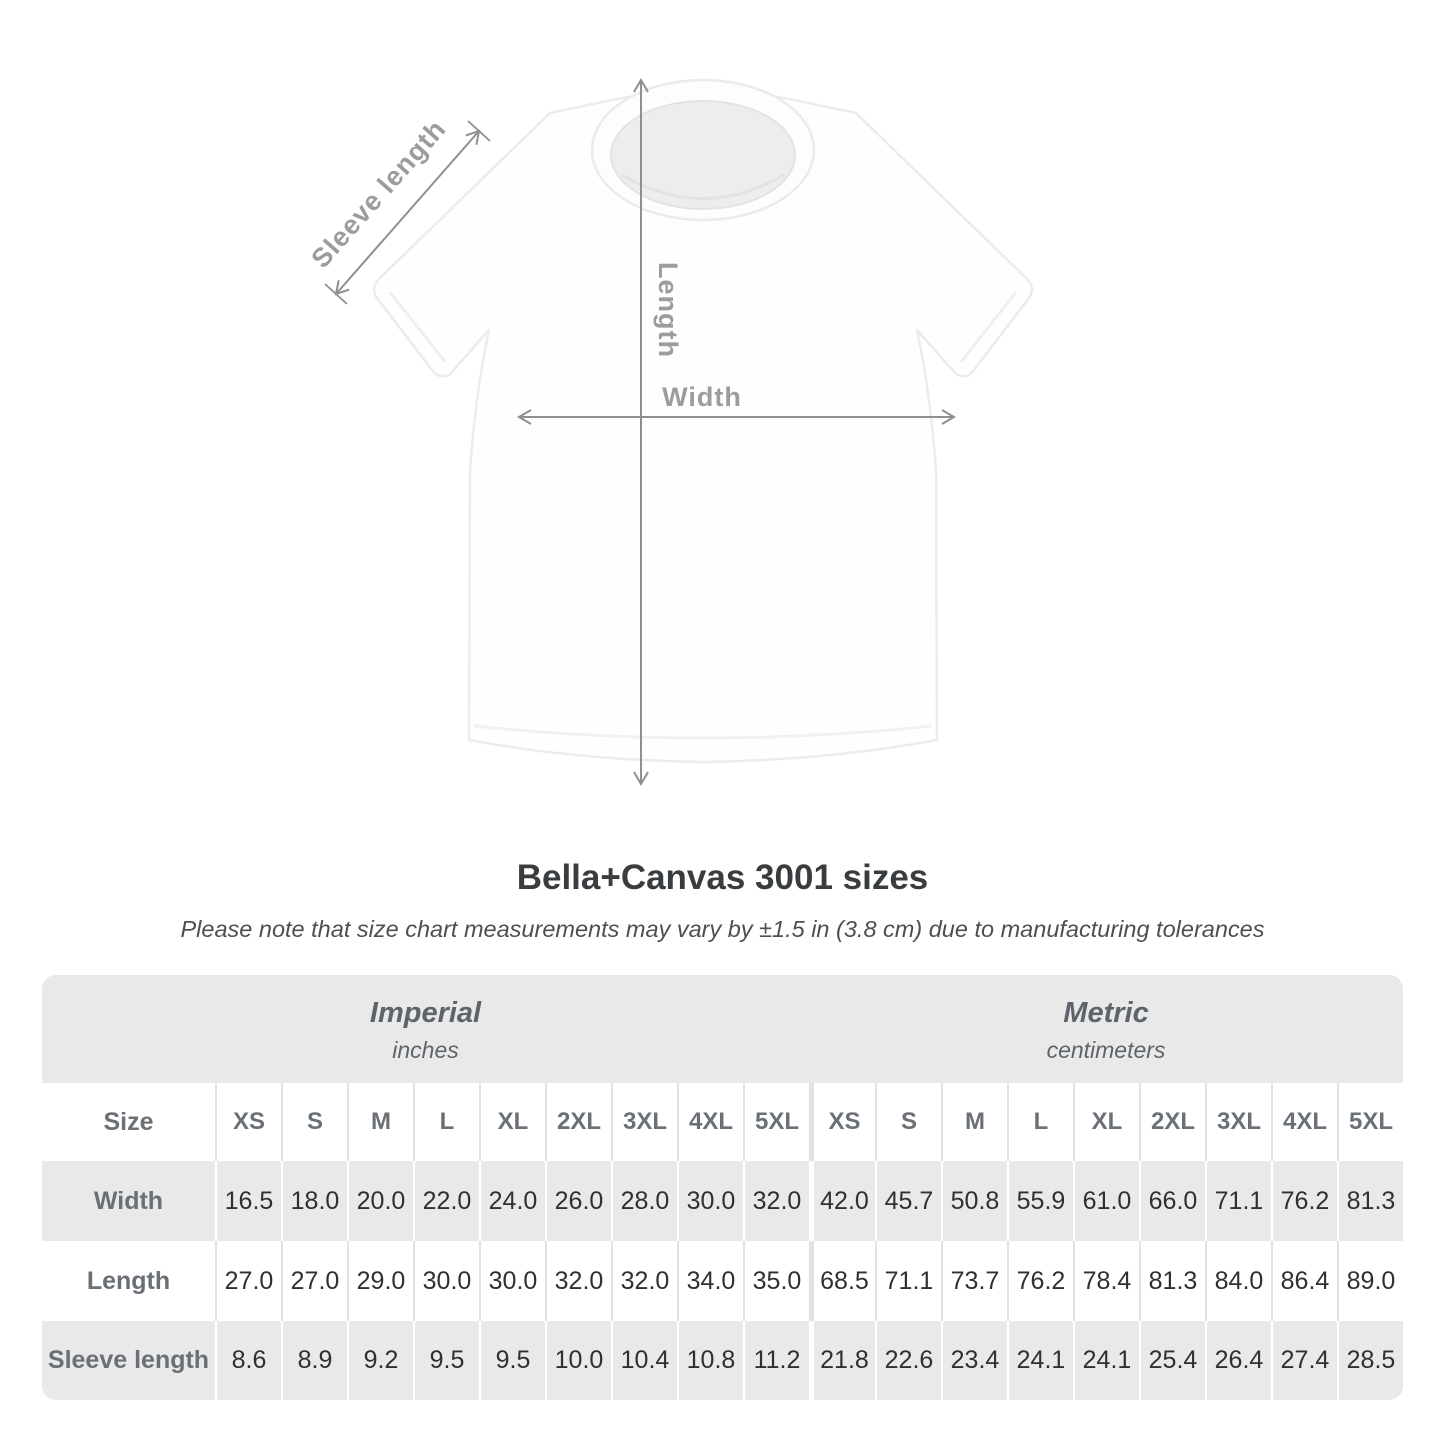  I want to click on measurement-value: 21.8, so click(842, 1360).